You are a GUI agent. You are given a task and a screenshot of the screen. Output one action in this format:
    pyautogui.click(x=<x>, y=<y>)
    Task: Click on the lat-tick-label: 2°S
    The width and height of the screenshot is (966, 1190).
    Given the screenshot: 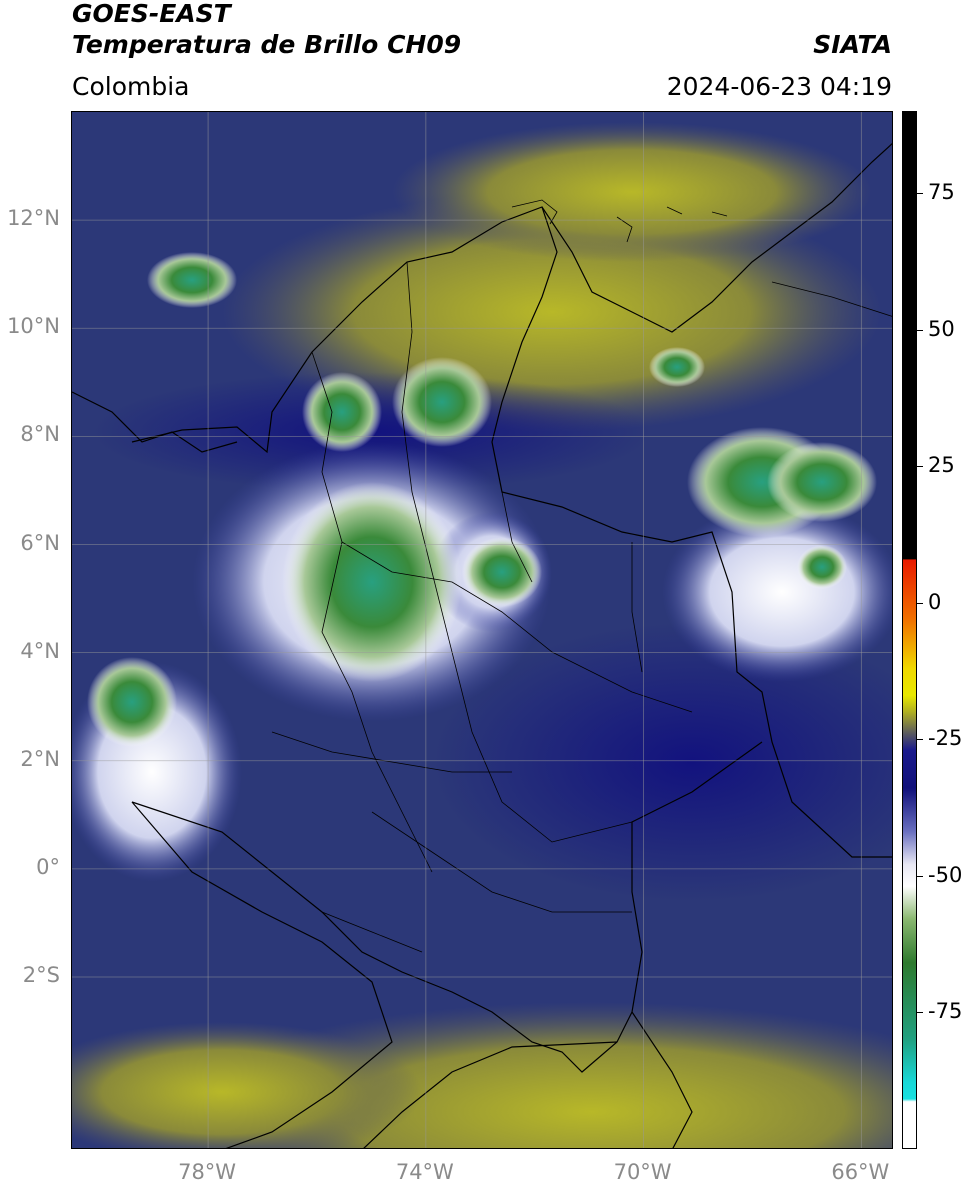 What is the action you would take?
    pyautogui.click(x=41, y=975)
    